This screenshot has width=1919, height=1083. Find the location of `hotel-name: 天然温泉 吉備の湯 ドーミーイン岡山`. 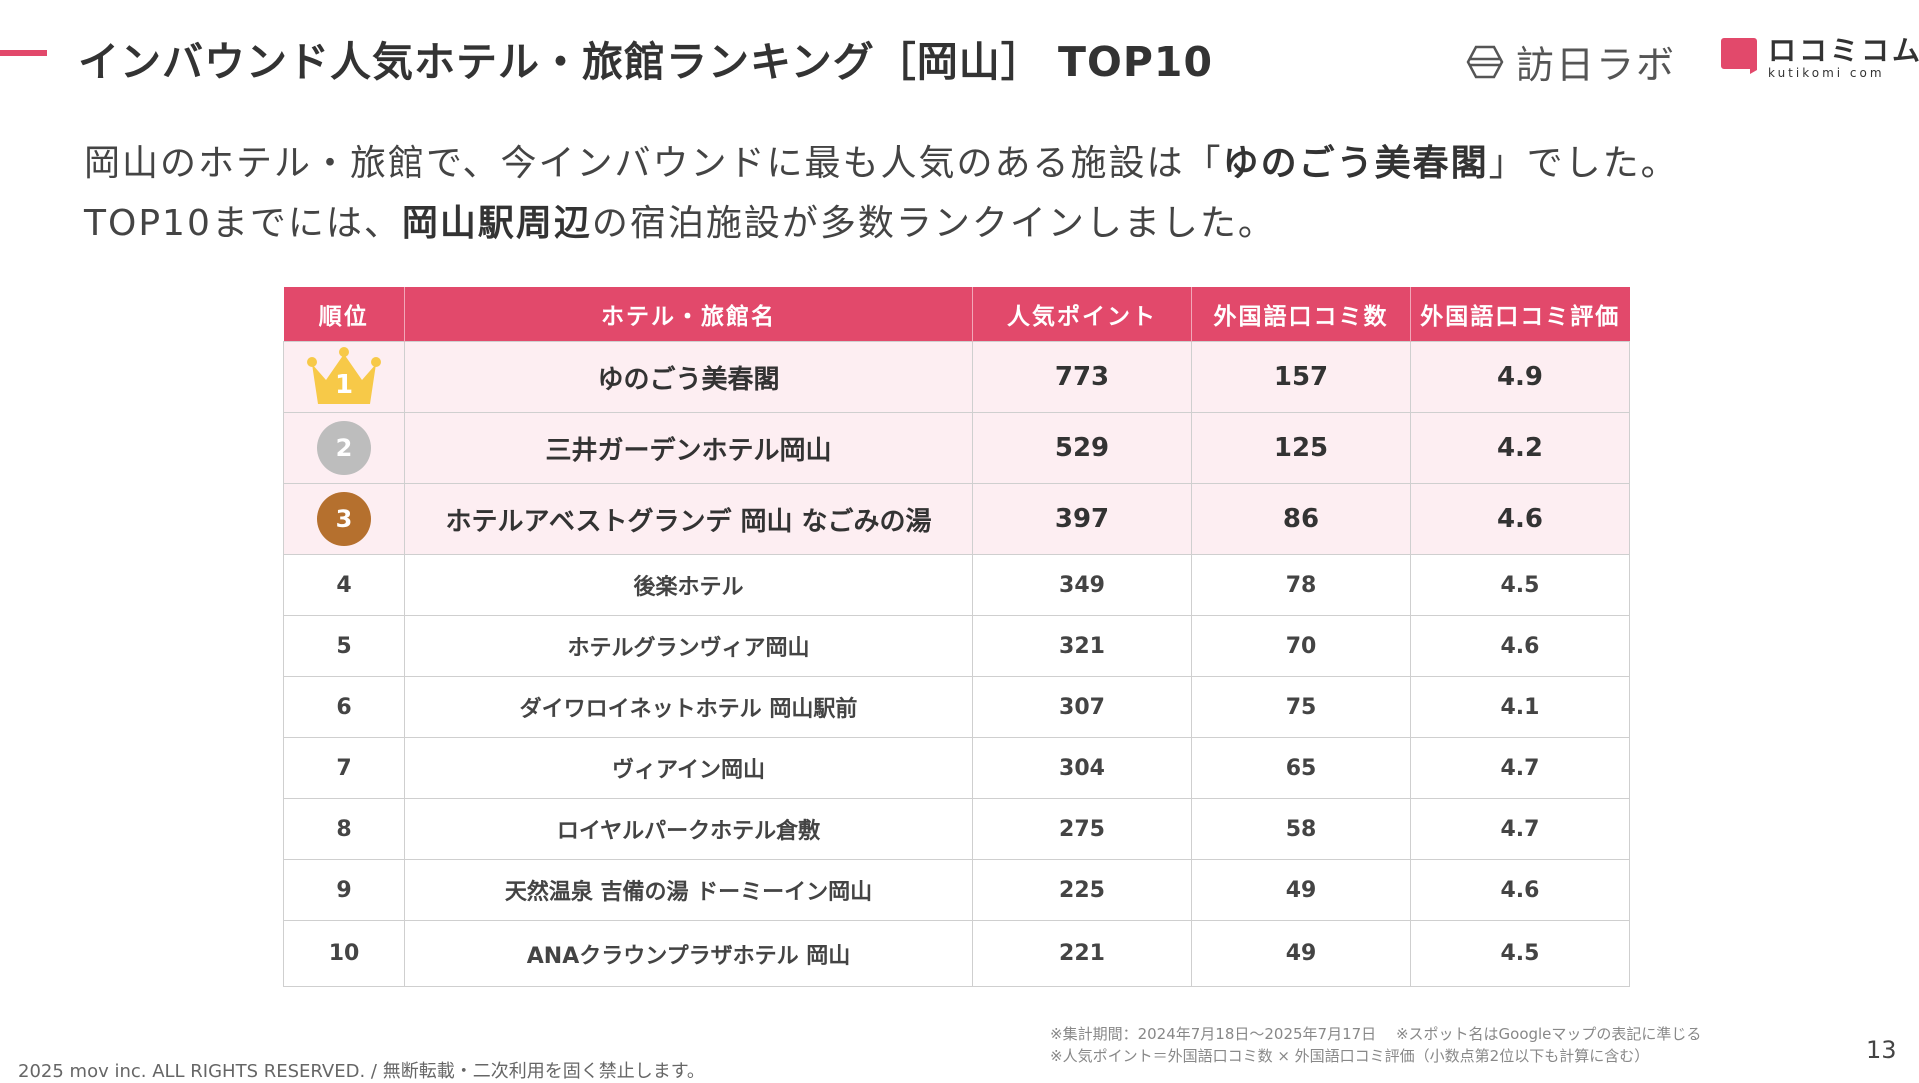

hotel-name: 天然温泉 吉備の湯 ドーミーイン岡山 is located at coordinates (688, 890).